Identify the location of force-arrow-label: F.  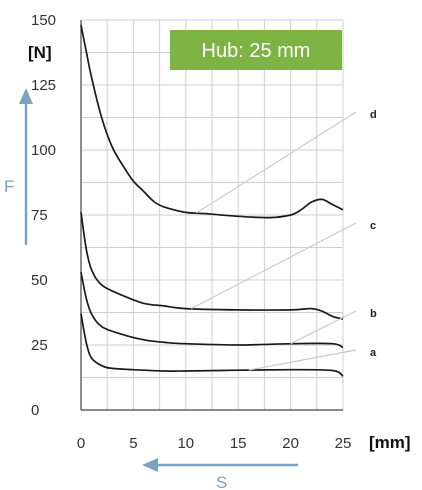
(9, 186).